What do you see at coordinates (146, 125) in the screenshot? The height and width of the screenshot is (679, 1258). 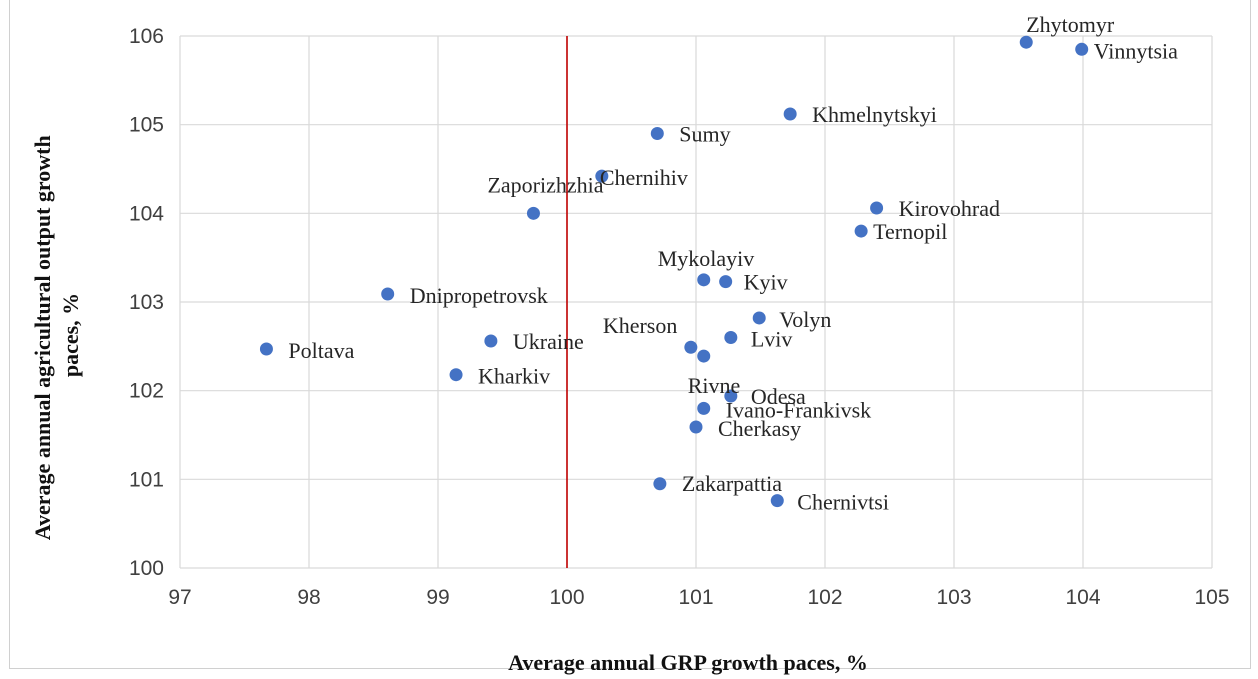 I see `y-tick-label: 105` at bounding box center [146, 125].